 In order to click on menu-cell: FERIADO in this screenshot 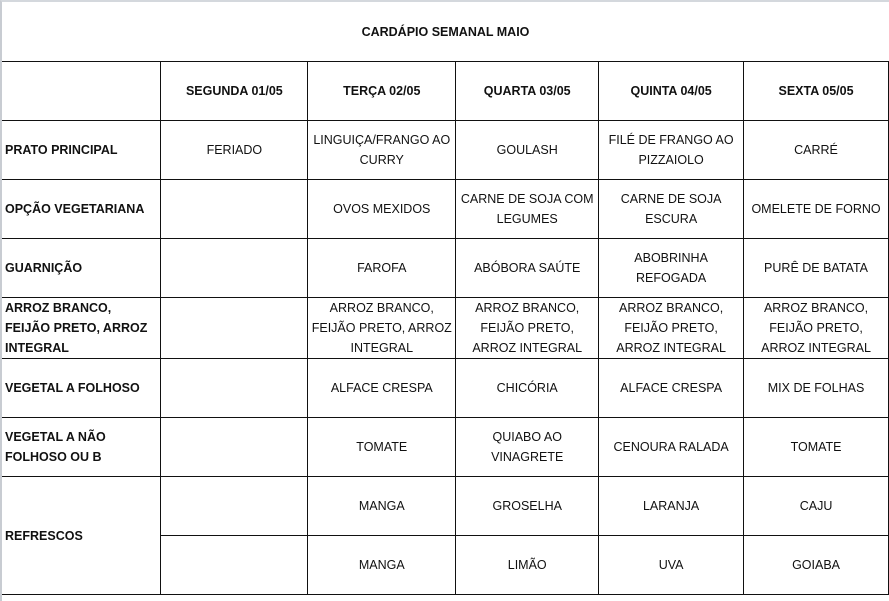, I will do `click(234, 150)`.